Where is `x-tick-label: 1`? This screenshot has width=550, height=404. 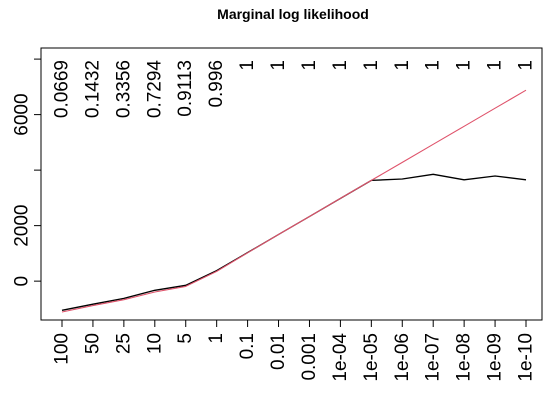
x-tick-label: 1 is located at coordinates (216, 338).